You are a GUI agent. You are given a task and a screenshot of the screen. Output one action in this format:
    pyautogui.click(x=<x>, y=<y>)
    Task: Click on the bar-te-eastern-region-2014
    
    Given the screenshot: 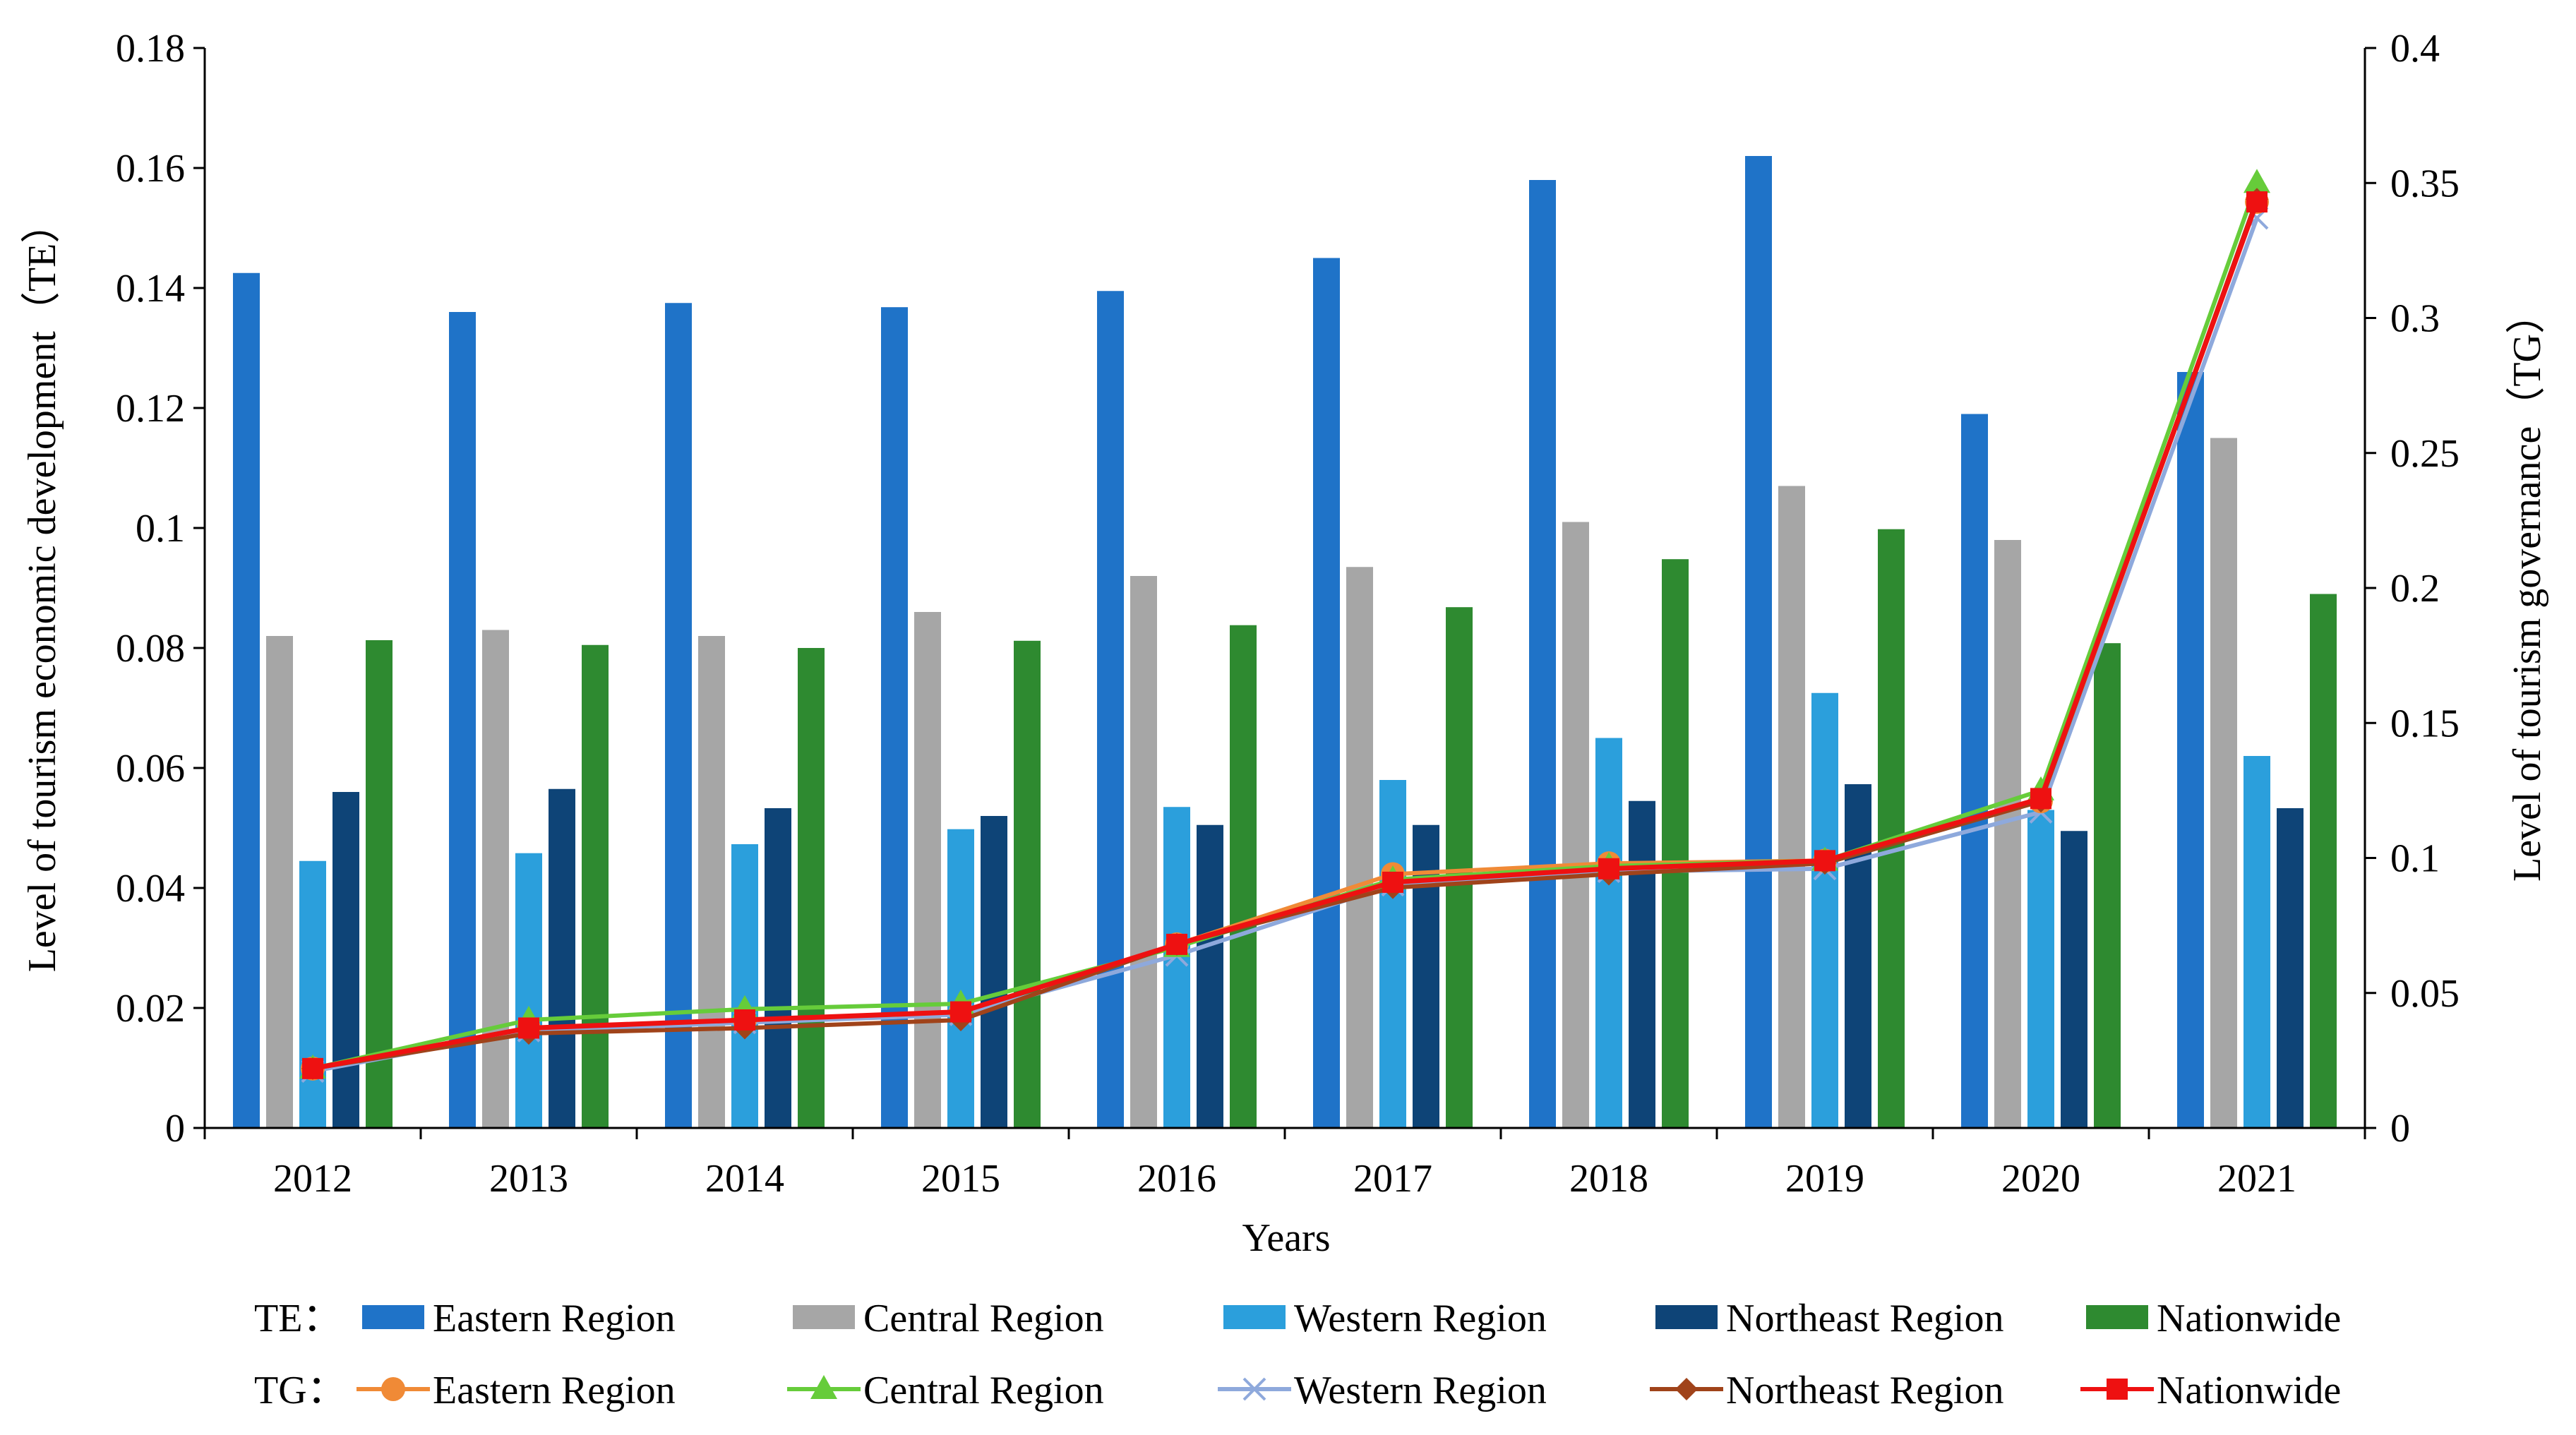 What is the action you would take?
    pyautogui.click(x=678, y=715)
    